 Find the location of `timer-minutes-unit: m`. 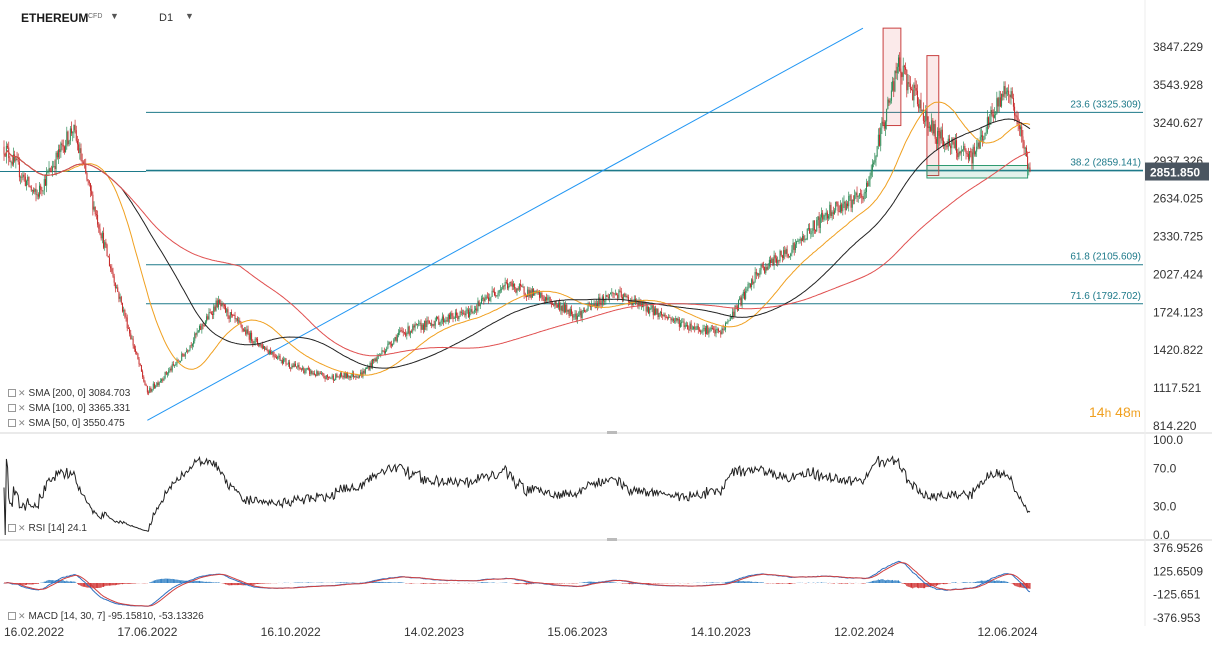

timer-minutes-unit: m is located at coordinates (1136, 413).